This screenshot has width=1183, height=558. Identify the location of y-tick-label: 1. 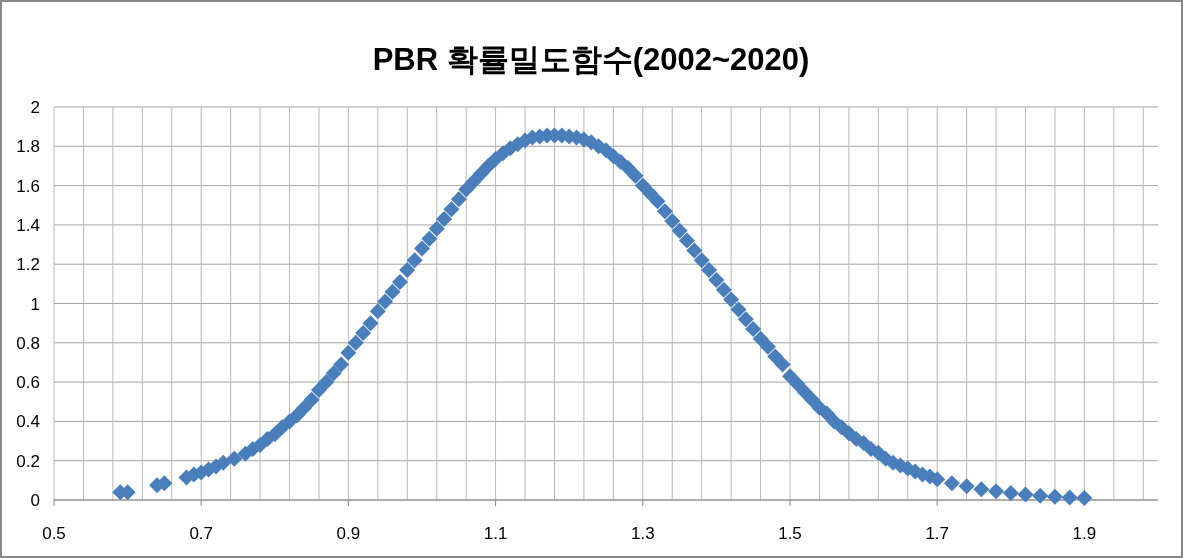
(35, 304).